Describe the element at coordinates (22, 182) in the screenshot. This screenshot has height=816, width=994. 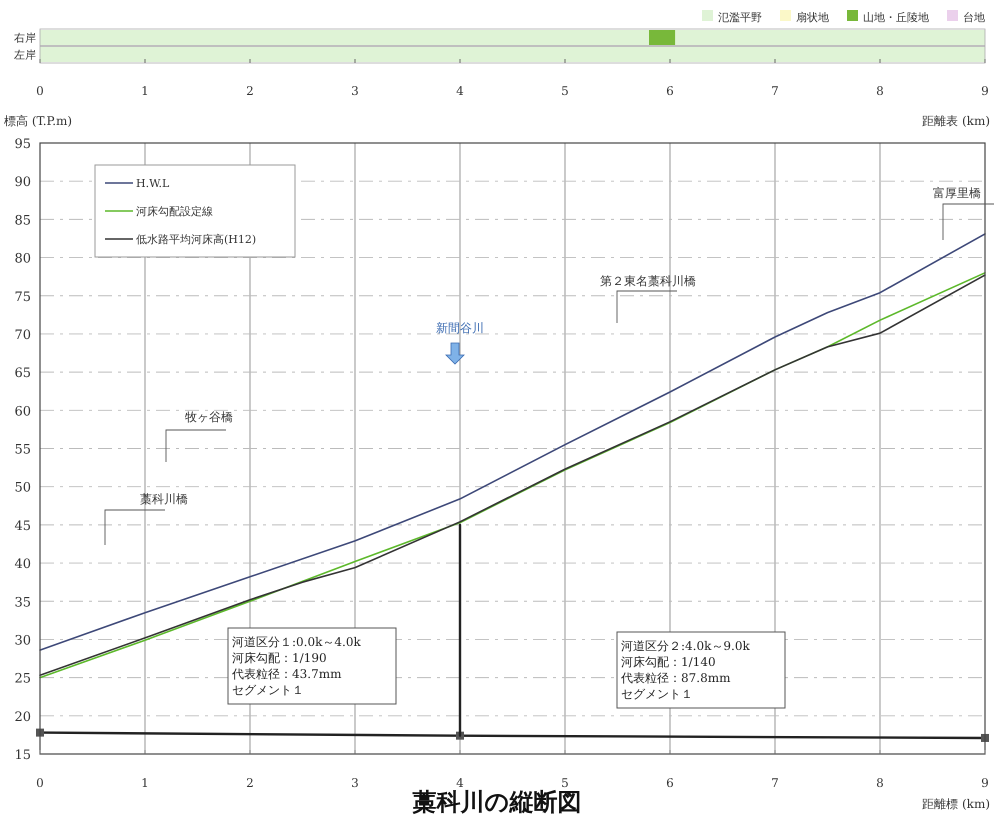
I see `y-tick-label: 90` at that location.